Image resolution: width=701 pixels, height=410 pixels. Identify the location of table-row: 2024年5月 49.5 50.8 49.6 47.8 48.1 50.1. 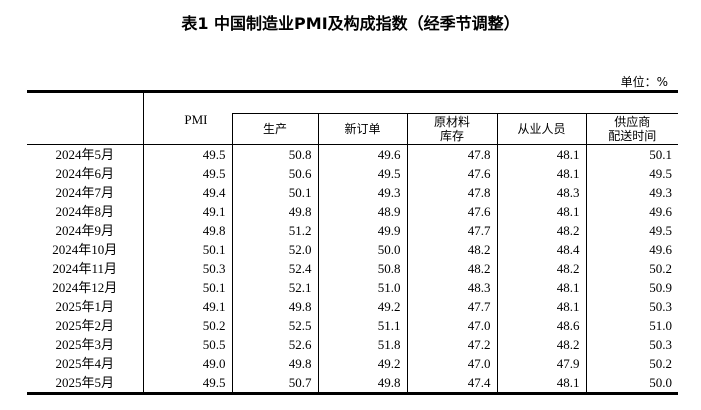
(352, 154).